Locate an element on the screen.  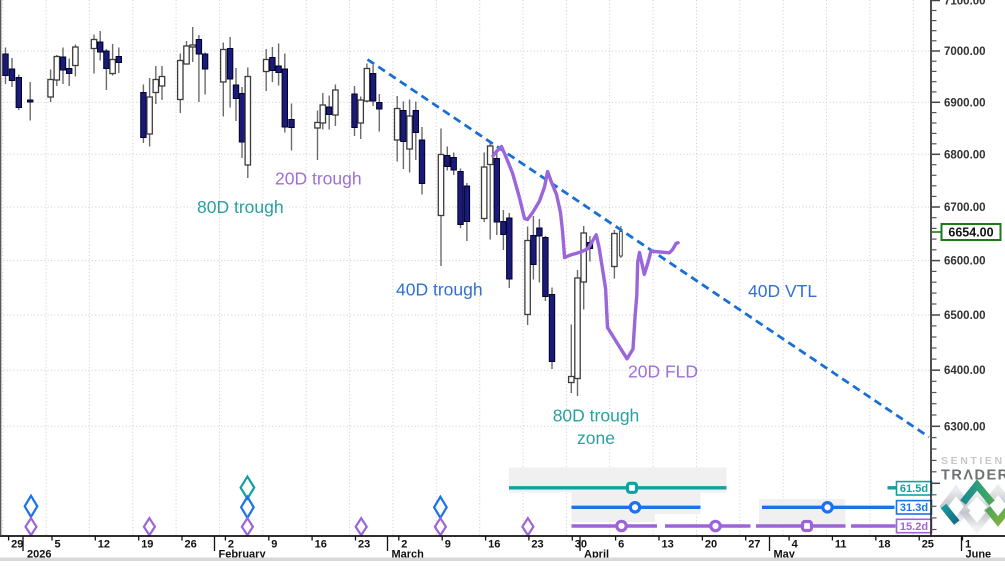
svg-text: 7000.00 is located at coordinates (965, 52).